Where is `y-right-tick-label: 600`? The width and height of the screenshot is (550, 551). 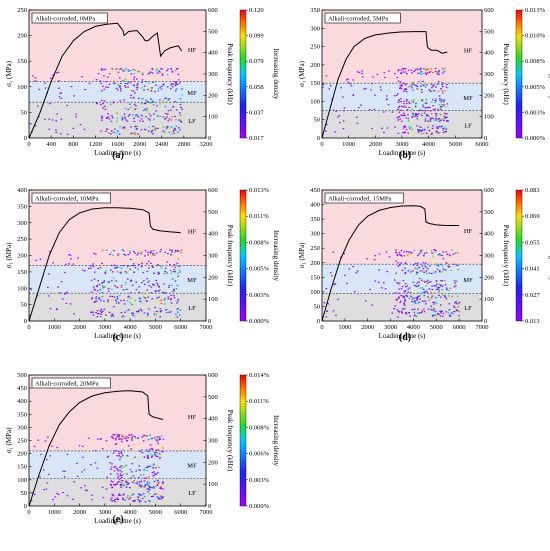 y-right-tick-label: 600 is located at coordinates (213, 10).